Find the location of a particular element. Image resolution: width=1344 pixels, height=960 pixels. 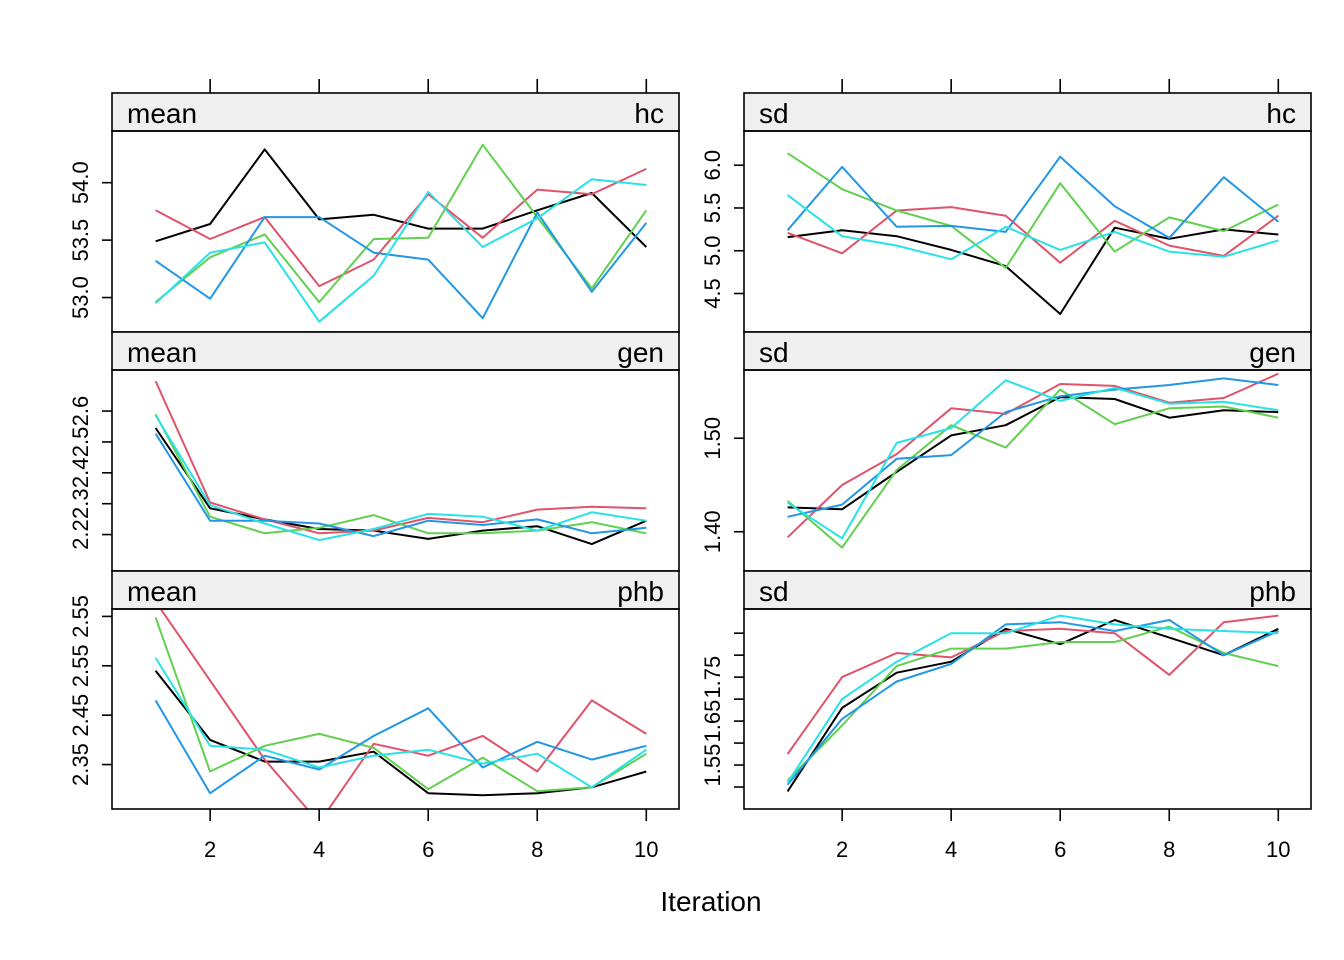

panel-sd-gen: sd gen 1.40 1.50 is located at coordinates (1006, 451).